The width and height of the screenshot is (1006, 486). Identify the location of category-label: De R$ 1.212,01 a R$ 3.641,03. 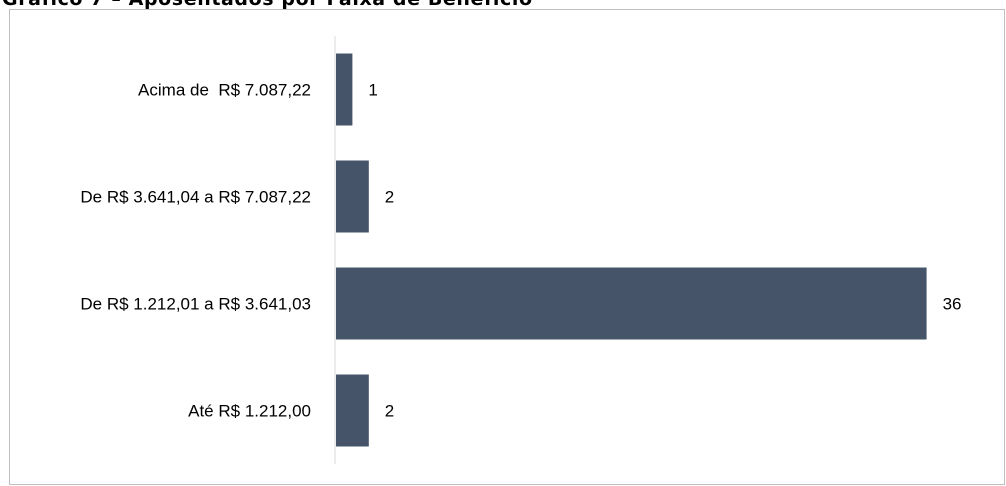
(195, 304).